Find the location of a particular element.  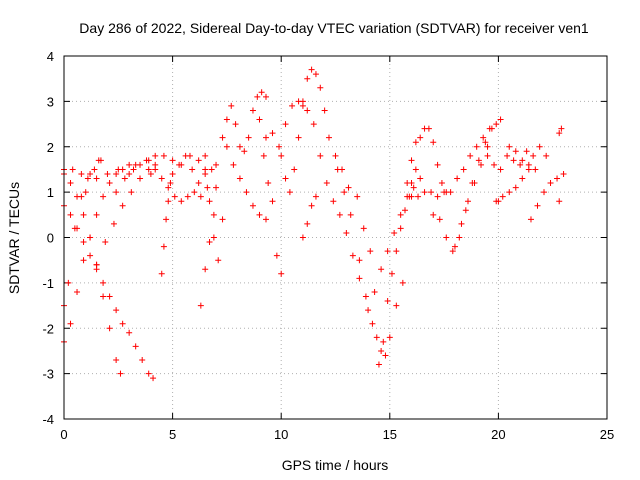

x-tick-label: 15 is located at coordinates (390, 434).